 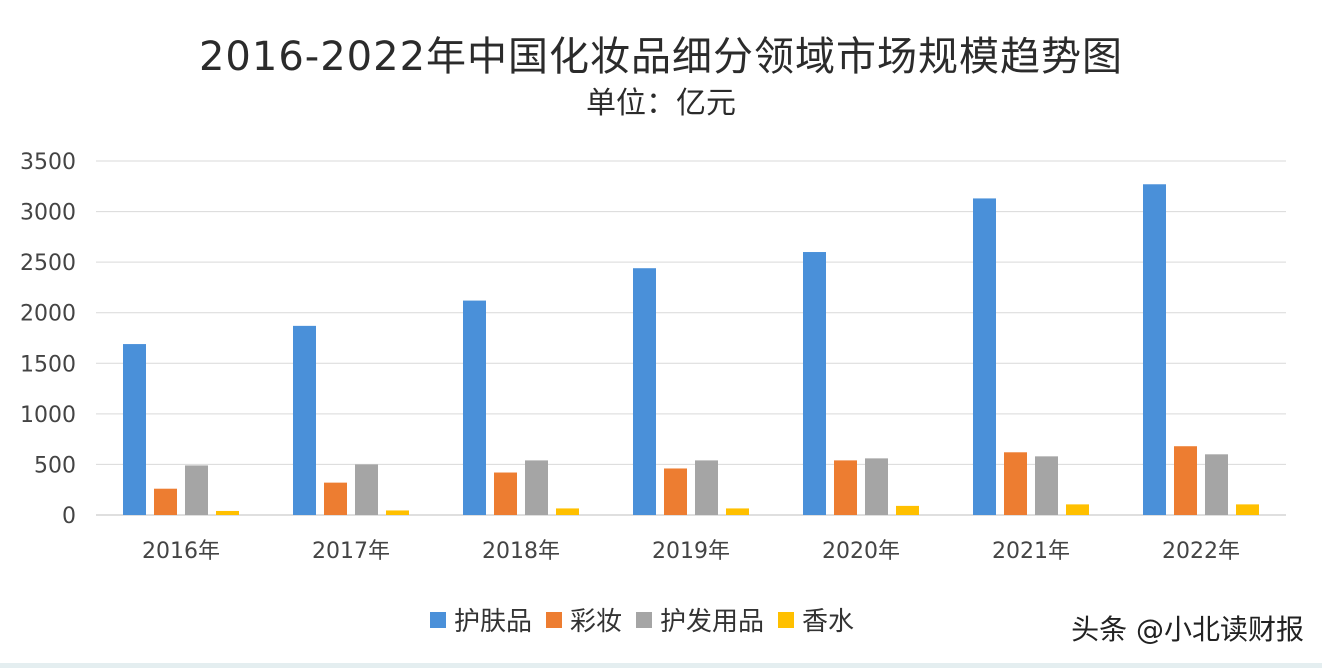 I want to click on x-tick-label: 2021年, so click(x=1031, y=551).